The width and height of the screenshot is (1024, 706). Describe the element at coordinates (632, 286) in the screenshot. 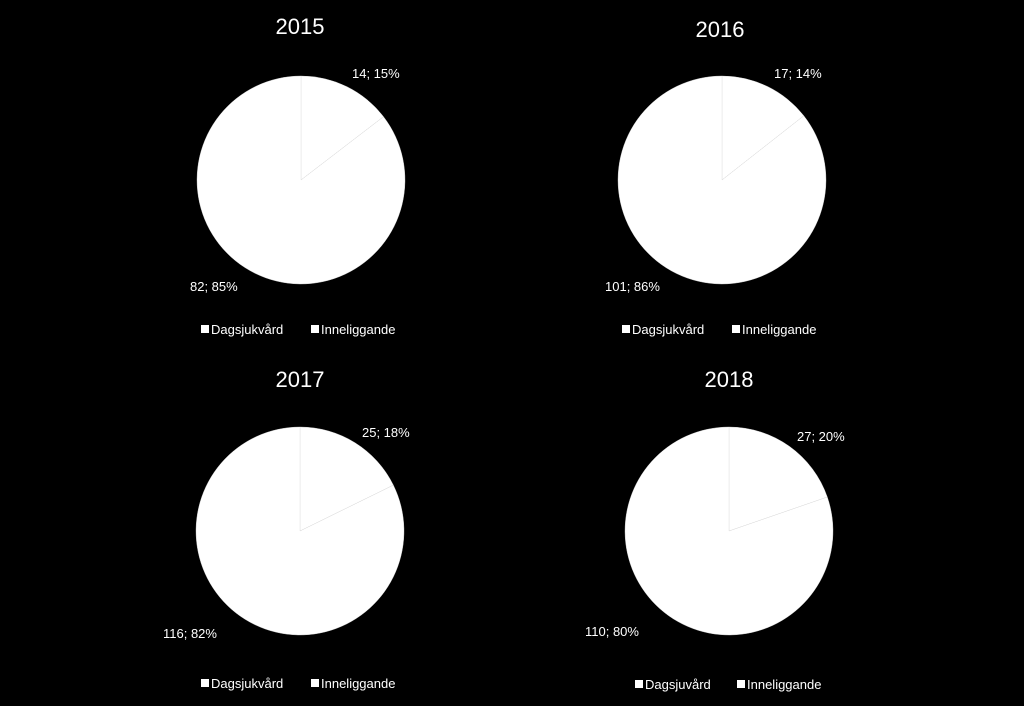

I see `data-label-dagsjukvard: 101; 86%` at that location.